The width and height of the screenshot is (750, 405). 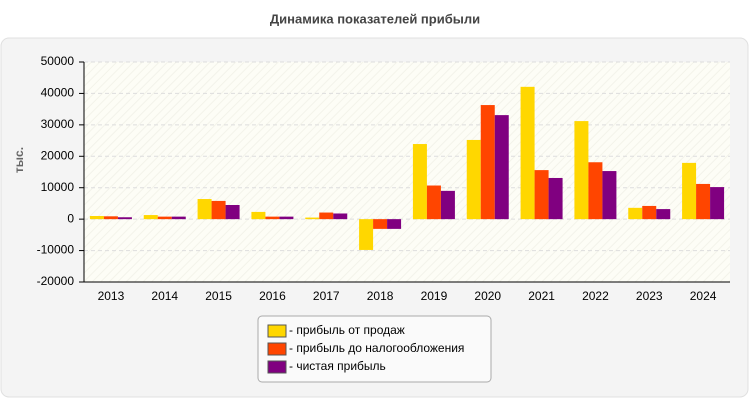 I want to click on x-tick-label: 2013, so click(x=111, y=296).